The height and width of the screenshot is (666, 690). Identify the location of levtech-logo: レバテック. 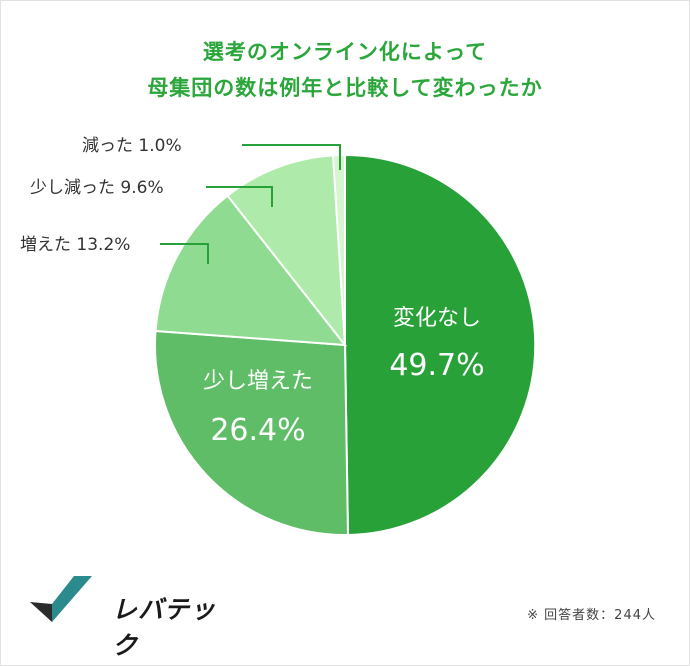
(130, 617).